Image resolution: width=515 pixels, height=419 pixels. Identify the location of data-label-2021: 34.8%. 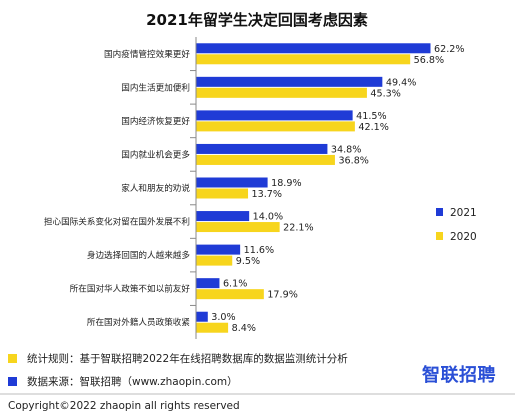
(346, 149).